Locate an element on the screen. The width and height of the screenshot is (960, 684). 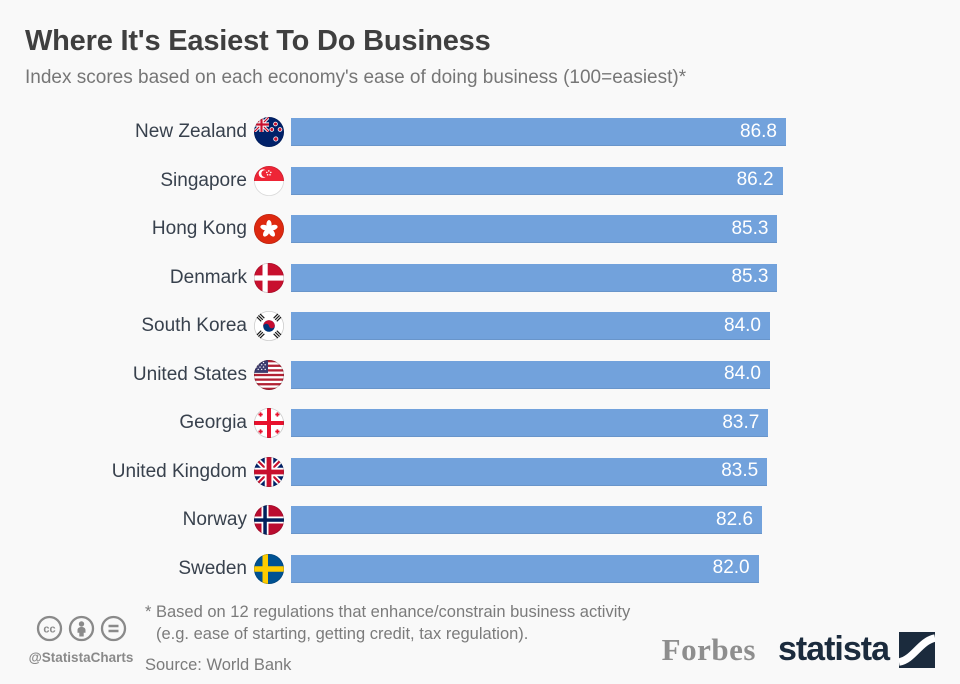
country-label: Sweden is located at coordinates (212, 568).